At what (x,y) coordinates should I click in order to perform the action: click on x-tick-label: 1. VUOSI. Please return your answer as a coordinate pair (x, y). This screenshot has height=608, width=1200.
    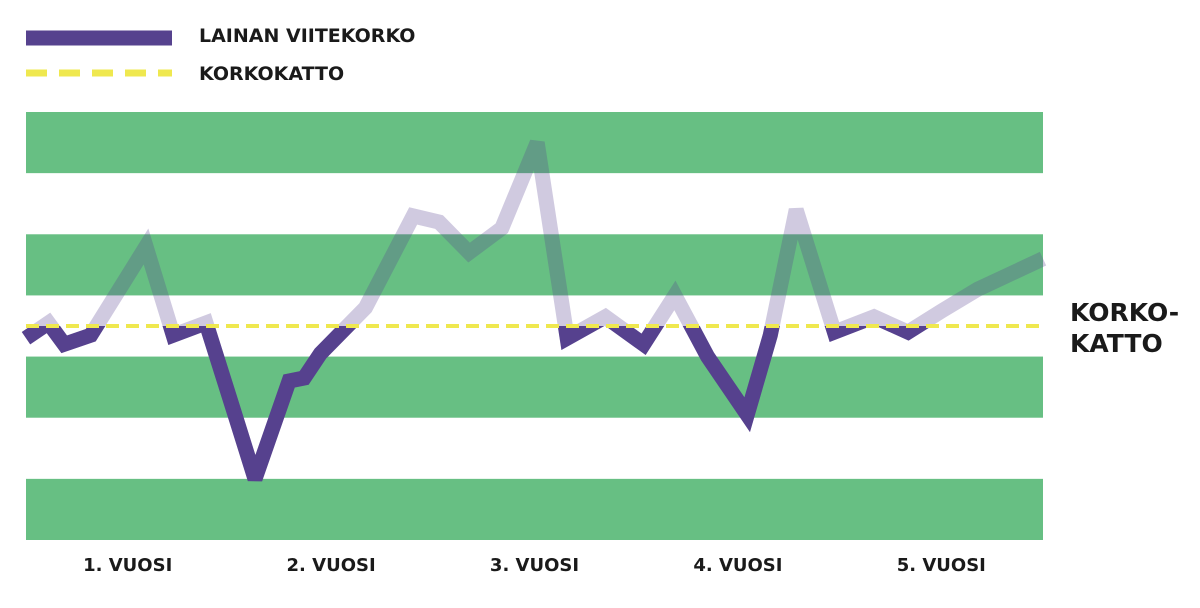
    Looking at the image, I should click on (127, 565).